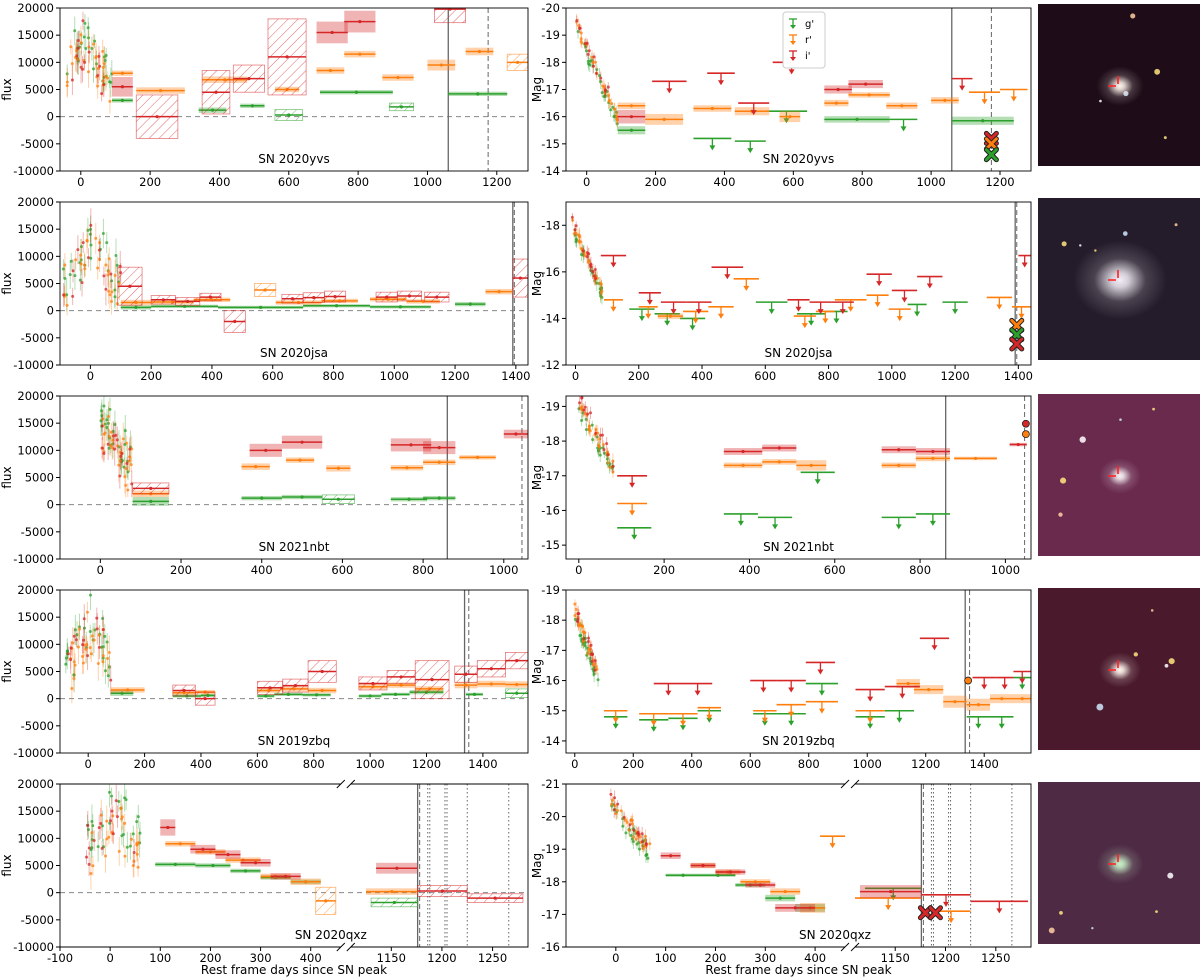 This screenshot has height=980, width=1200. I want to click on host-galaxy, so click(1120, 280).